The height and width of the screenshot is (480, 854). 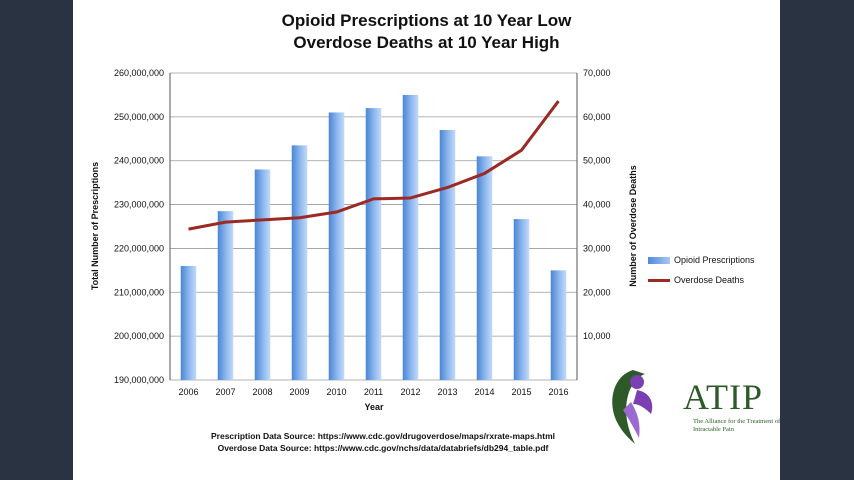 I want to click on chart-title-line-2: Overdose Deaths at 10 Year High, so click(x=426, y=42).